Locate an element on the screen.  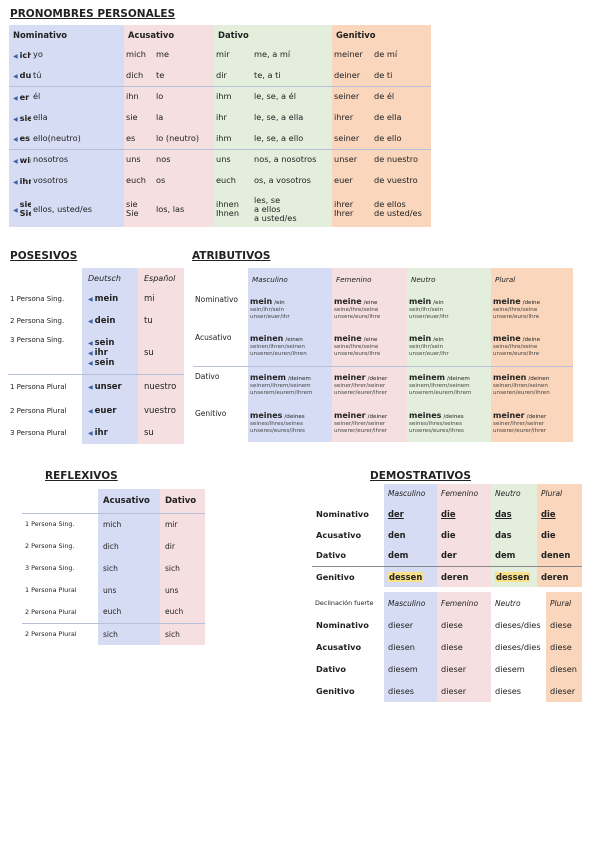
table-row: ◀ ich yo mich me mir me, a mí meiner de mí is located at coordinates (220, 54).